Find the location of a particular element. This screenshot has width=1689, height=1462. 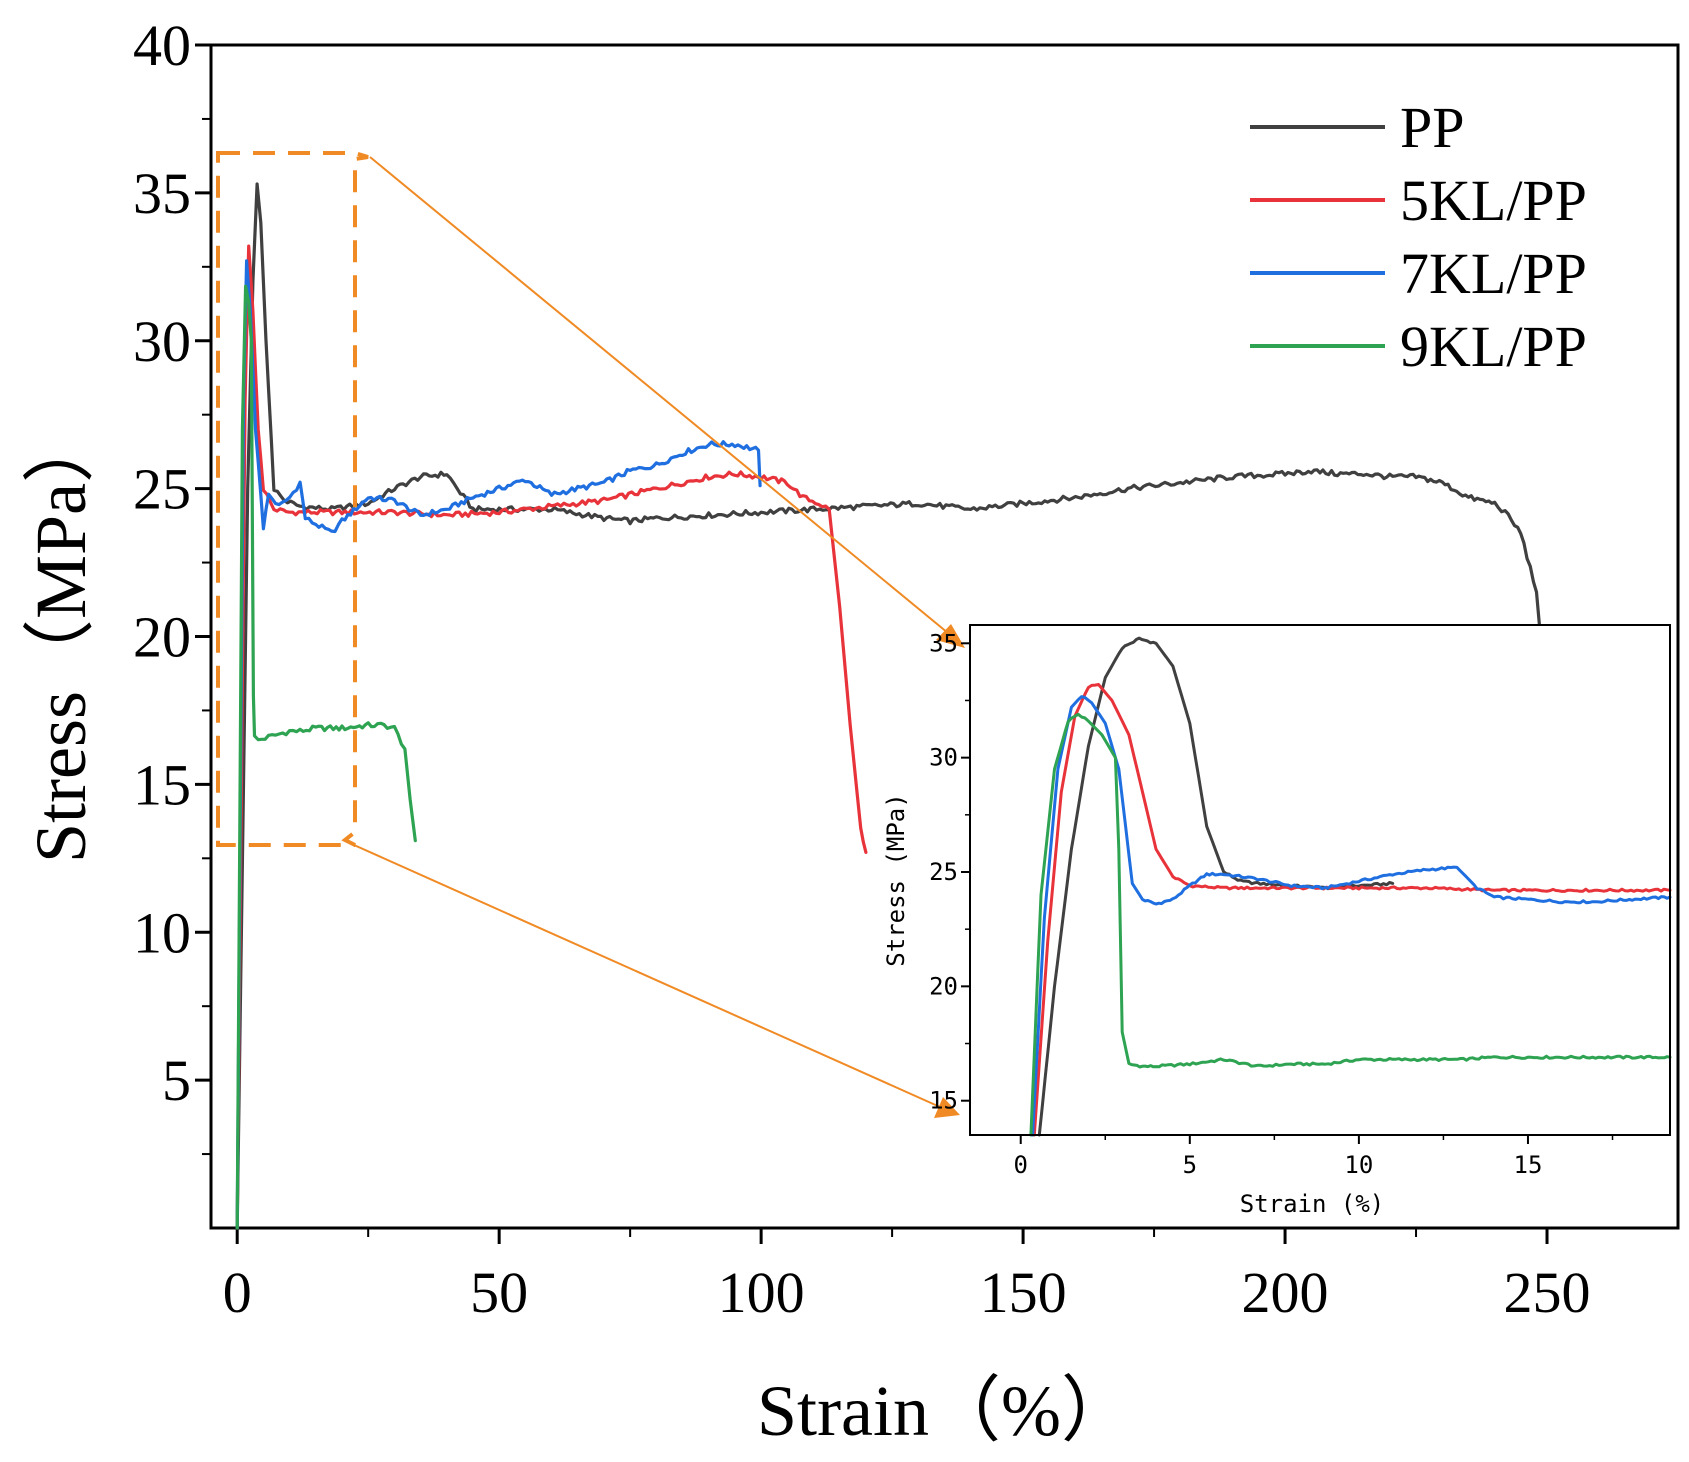

main-y-tick-label: 20 is located at coordinates (162, 637).